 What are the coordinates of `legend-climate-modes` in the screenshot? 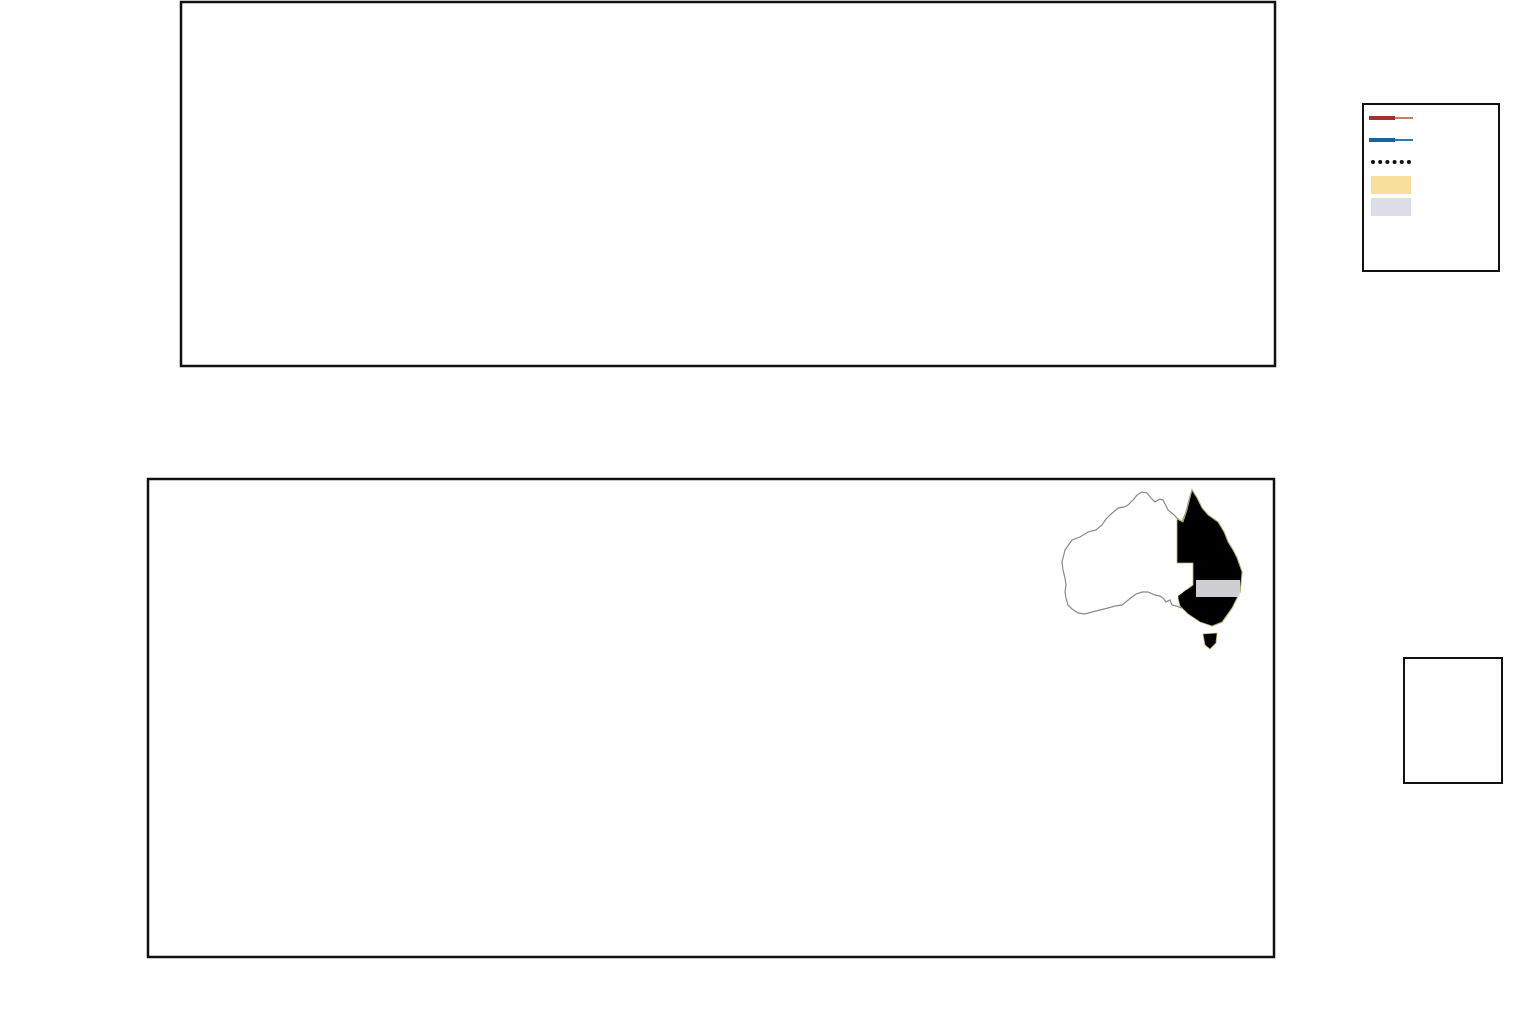 It's located at (1453, 720).